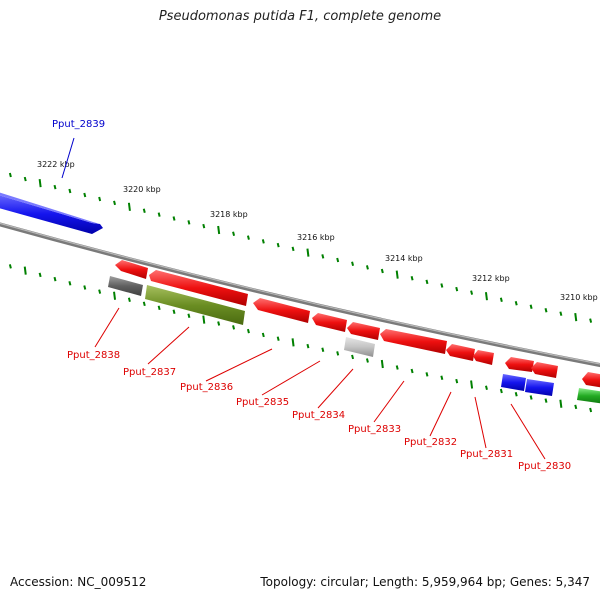  Describe the element at coordinates (93, 355) in the screenshot. I see `label-pput-2838: Pput_2838` at that location.